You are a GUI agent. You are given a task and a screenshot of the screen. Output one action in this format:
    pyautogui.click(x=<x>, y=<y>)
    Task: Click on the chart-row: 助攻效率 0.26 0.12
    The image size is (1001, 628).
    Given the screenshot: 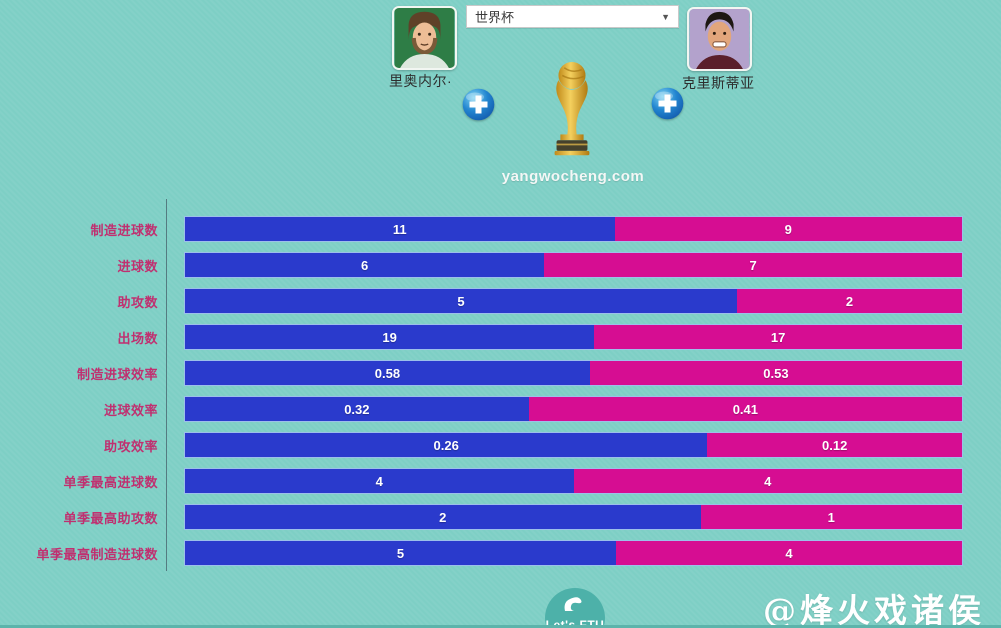 What is the action you would take?
    pyautogui.click(x=481, y=445)
    